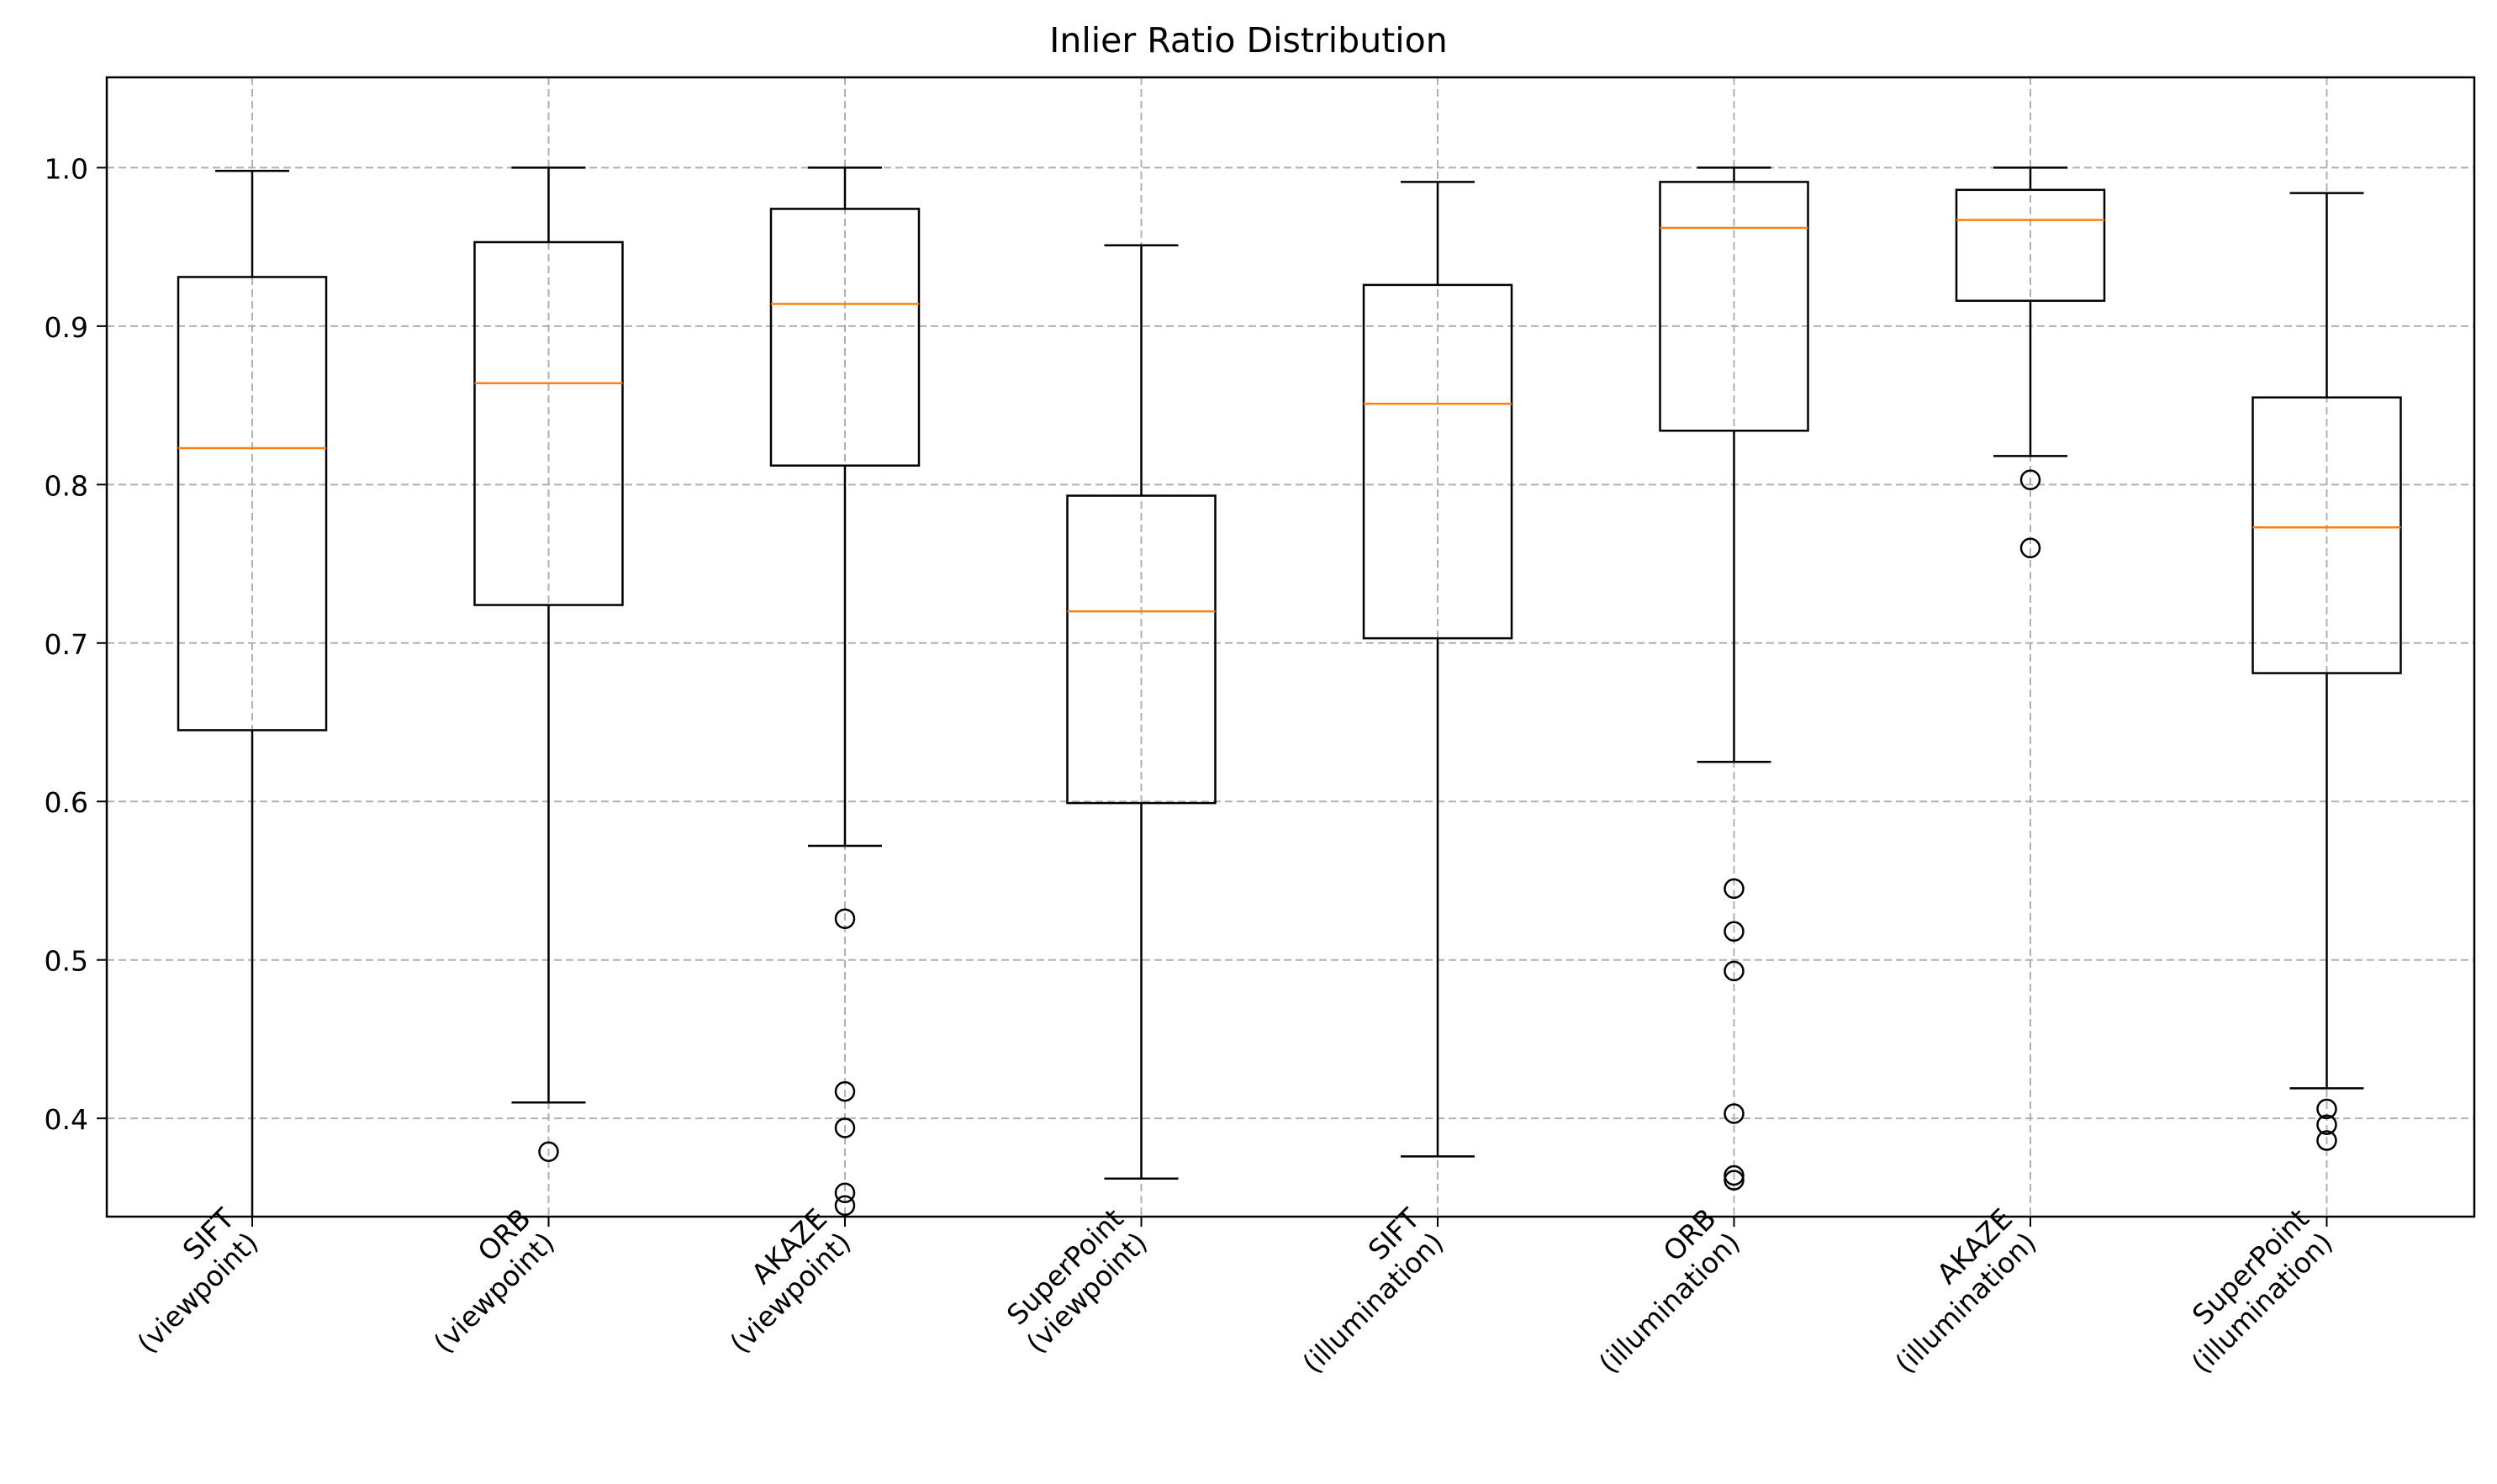  What do you see at coordinates (2262, 1291) in the screenshot?
I see `x-tick-label: SuperPoint(illumination)` at bounding box center [2262, 1291].